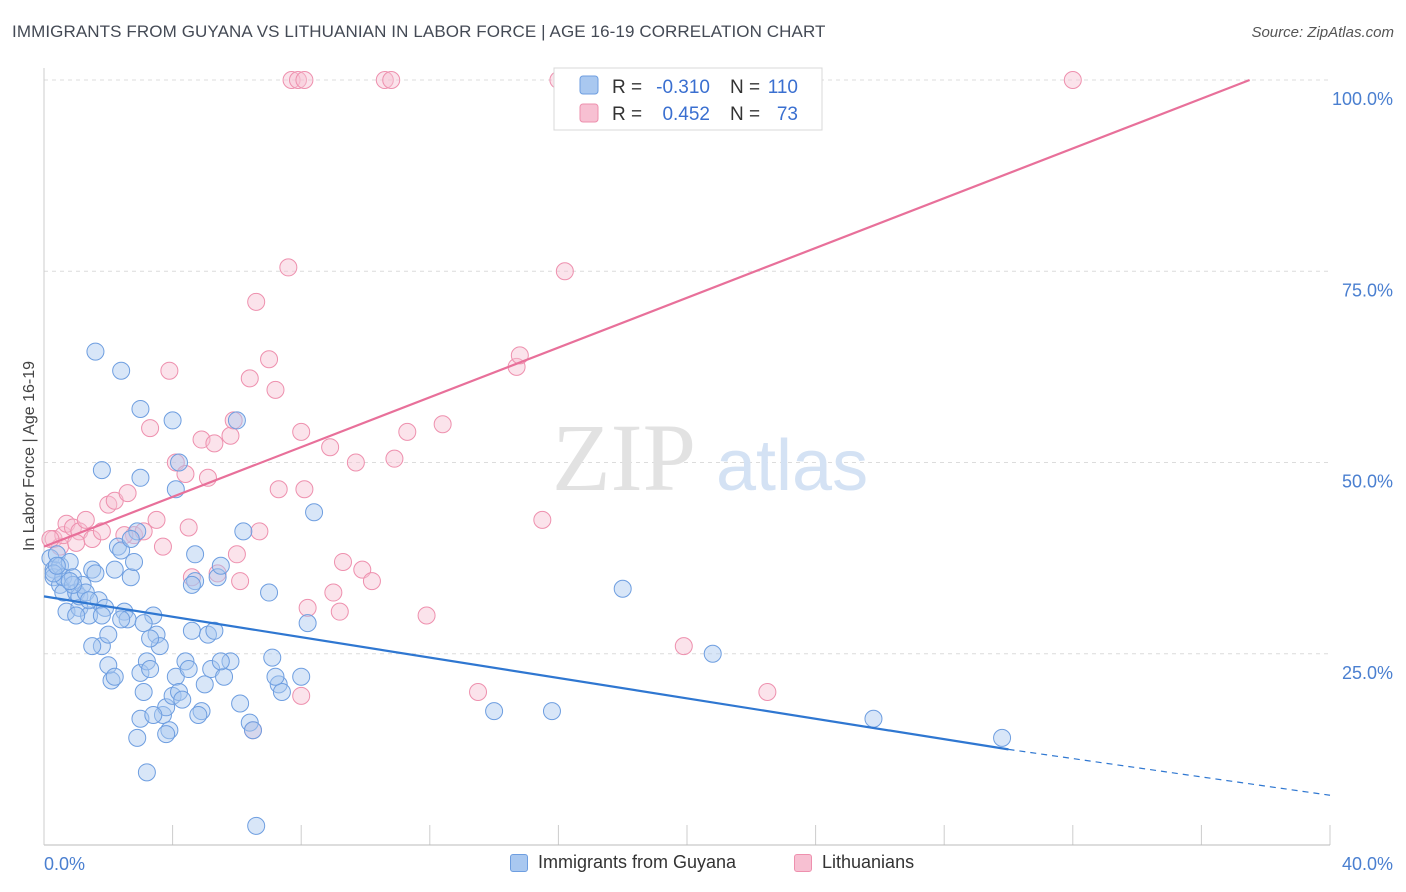  I want to click on watermark: ZIP atlas, so click(710, 457).